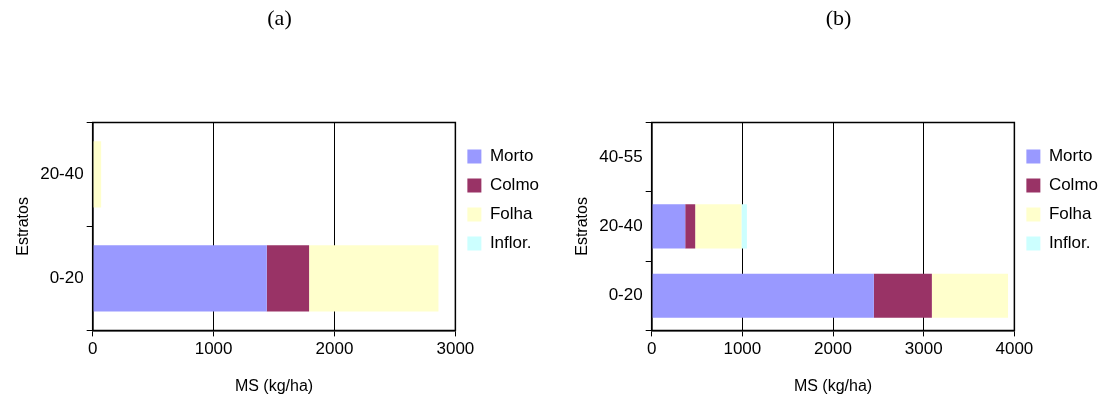 Image resolution: width=1118 pixels, height=410 pixels. Describe the element at coordinates (838, 17) in the screenshot. I see `chart-title: (b)` at that location.